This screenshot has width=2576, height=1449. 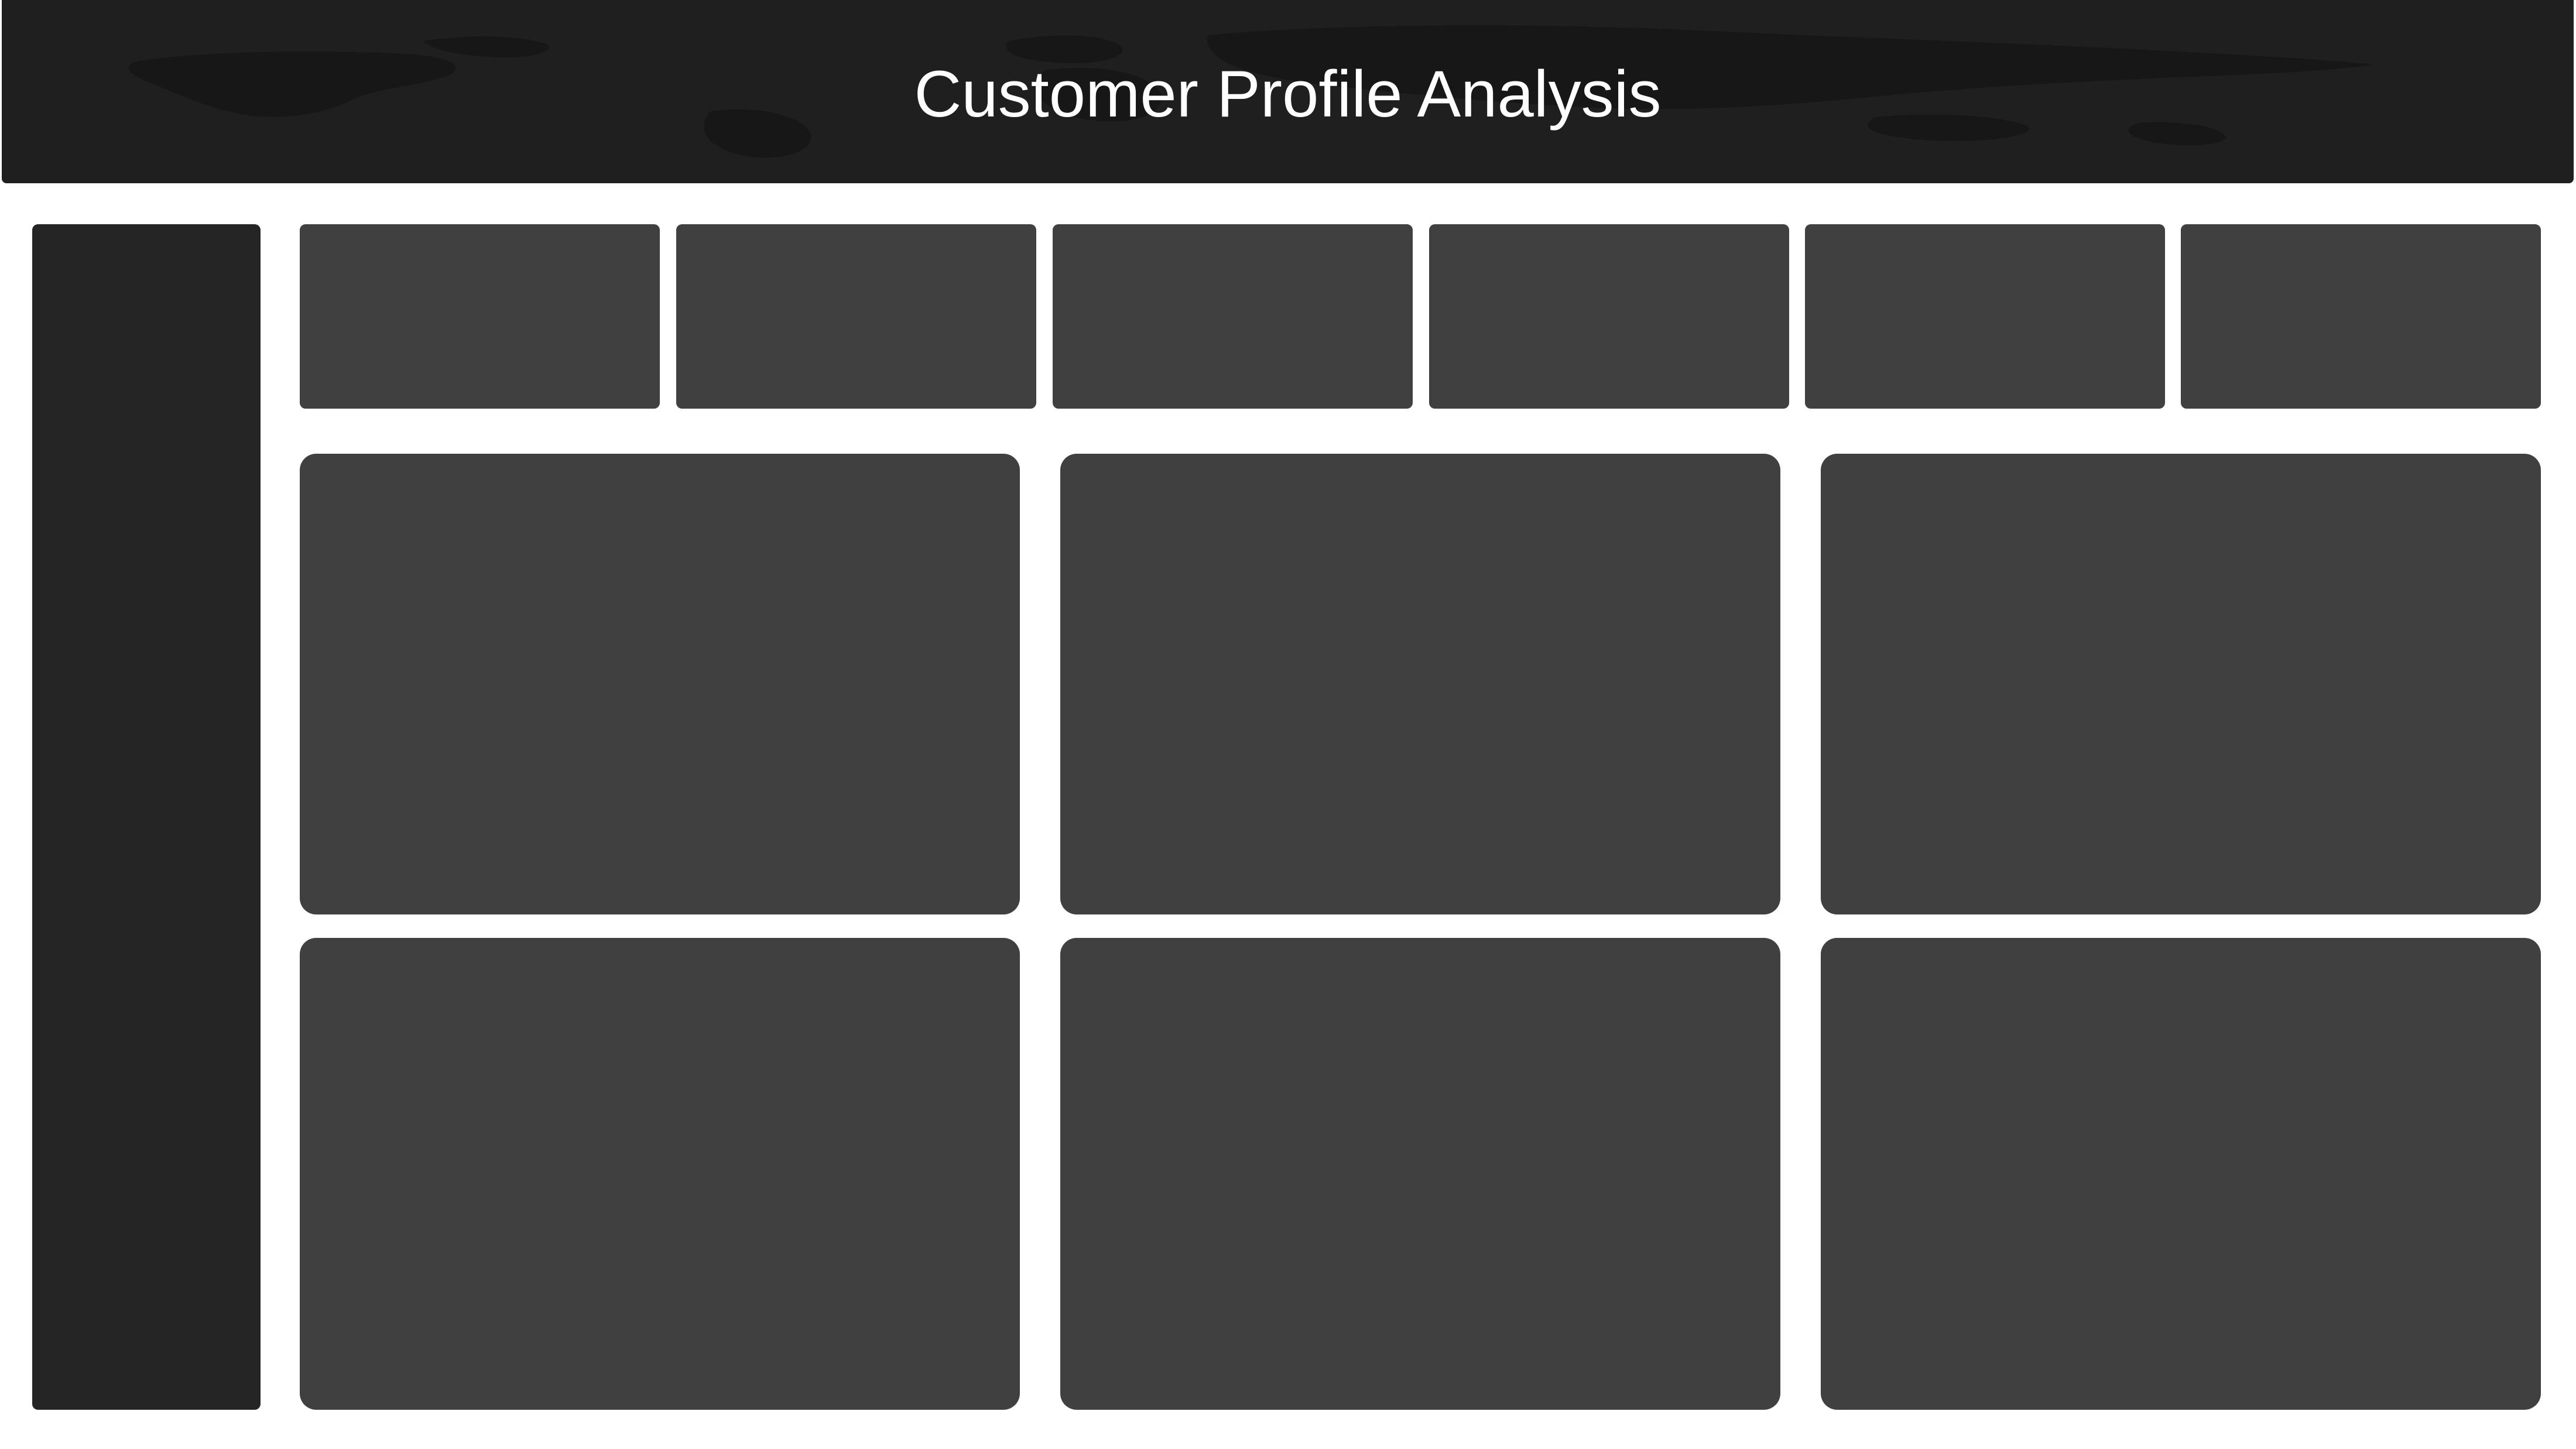 I want to click on filter-sidebar, so click(x=146, y=817).